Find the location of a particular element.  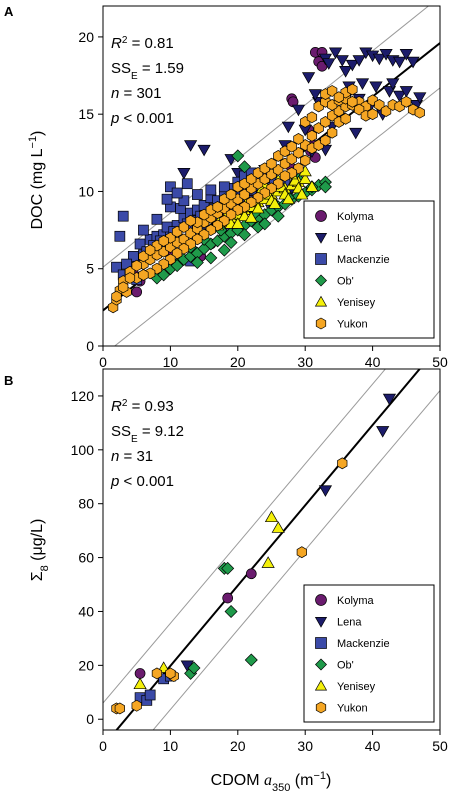

y-axis-title: Σ8 (μg/L) is located at coordinates (40, 550).